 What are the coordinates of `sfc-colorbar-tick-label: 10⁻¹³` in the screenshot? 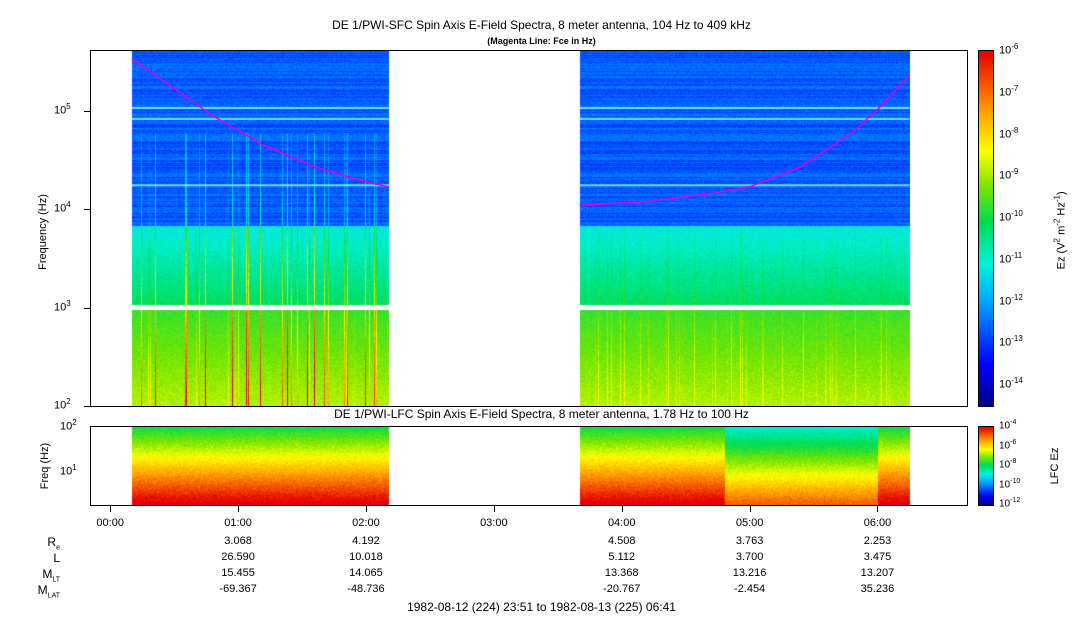 It's located at (1011, 341).